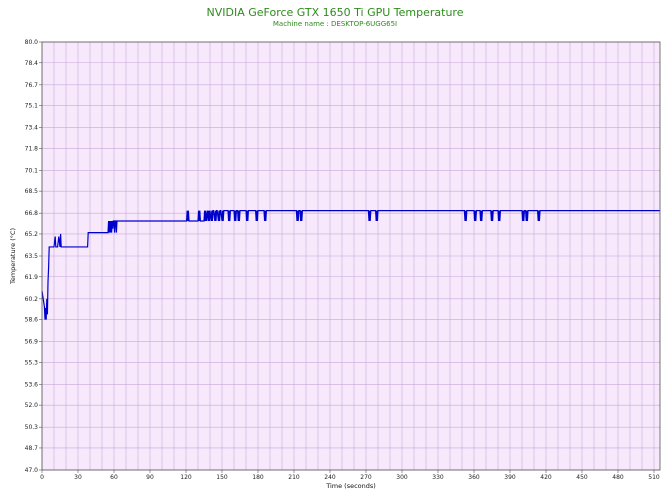 This screenshot has height=502, width=670. I want to click on y-tick-label: 63.5, so click(32, 256).